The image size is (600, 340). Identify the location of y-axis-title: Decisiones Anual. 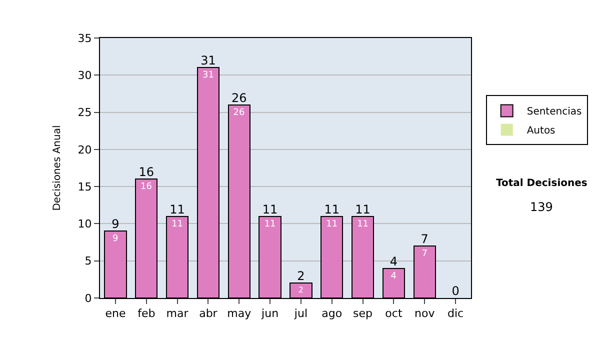
(57, 168).